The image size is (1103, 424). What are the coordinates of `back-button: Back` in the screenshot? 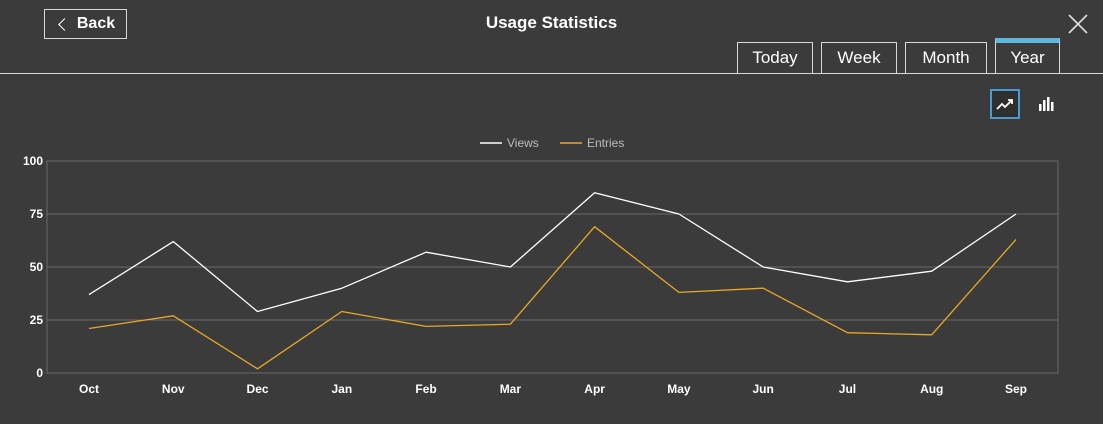 It's located at (85, 24).